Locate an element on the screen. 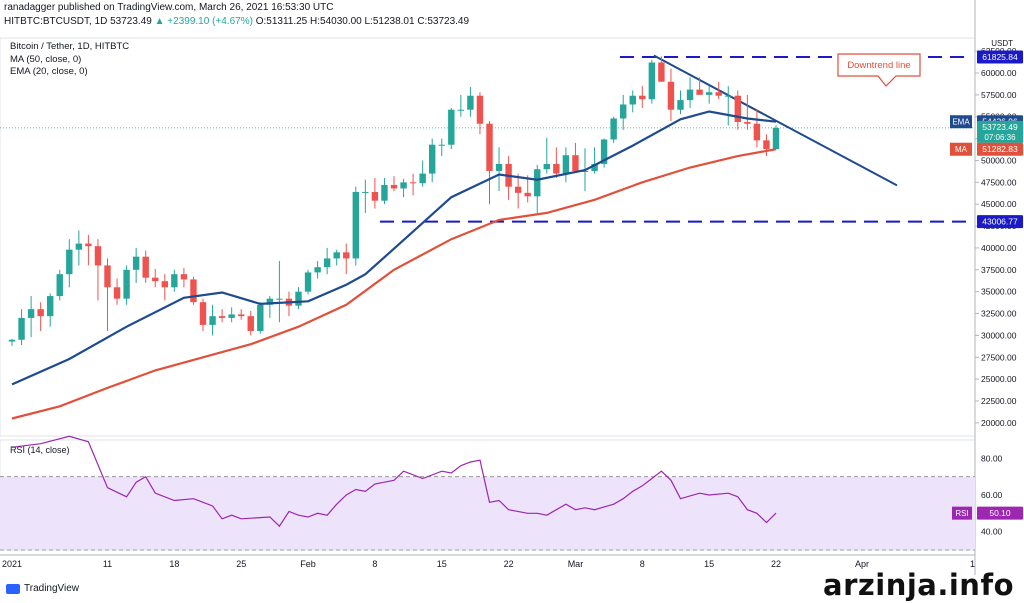 The width and height of the screenshot is (1024, 603). time-tick-label: 18 is located at coordinates (174, 564).